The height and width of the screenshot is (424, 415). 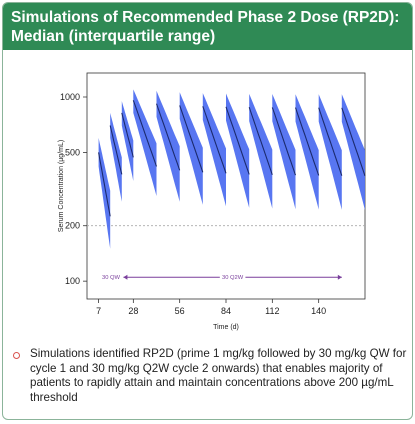 What do you see at coordinates (72, 152) in the screenshot?
I see `y-tick-label-500: 500` at bounding box center [72, 152].